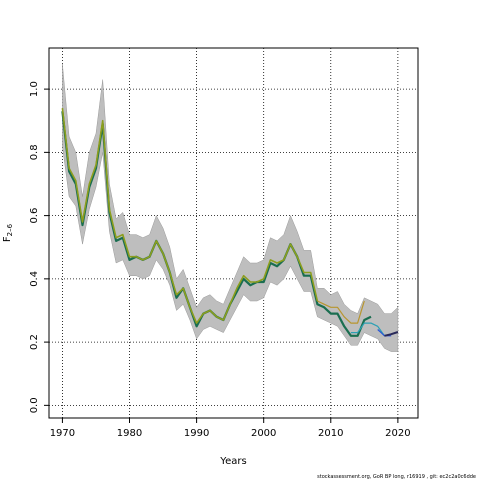 This screenshot has width=480, height=480. I want to click on x-axis: 1970 1980 1990 2000 2010 2020, so click(230, 428).